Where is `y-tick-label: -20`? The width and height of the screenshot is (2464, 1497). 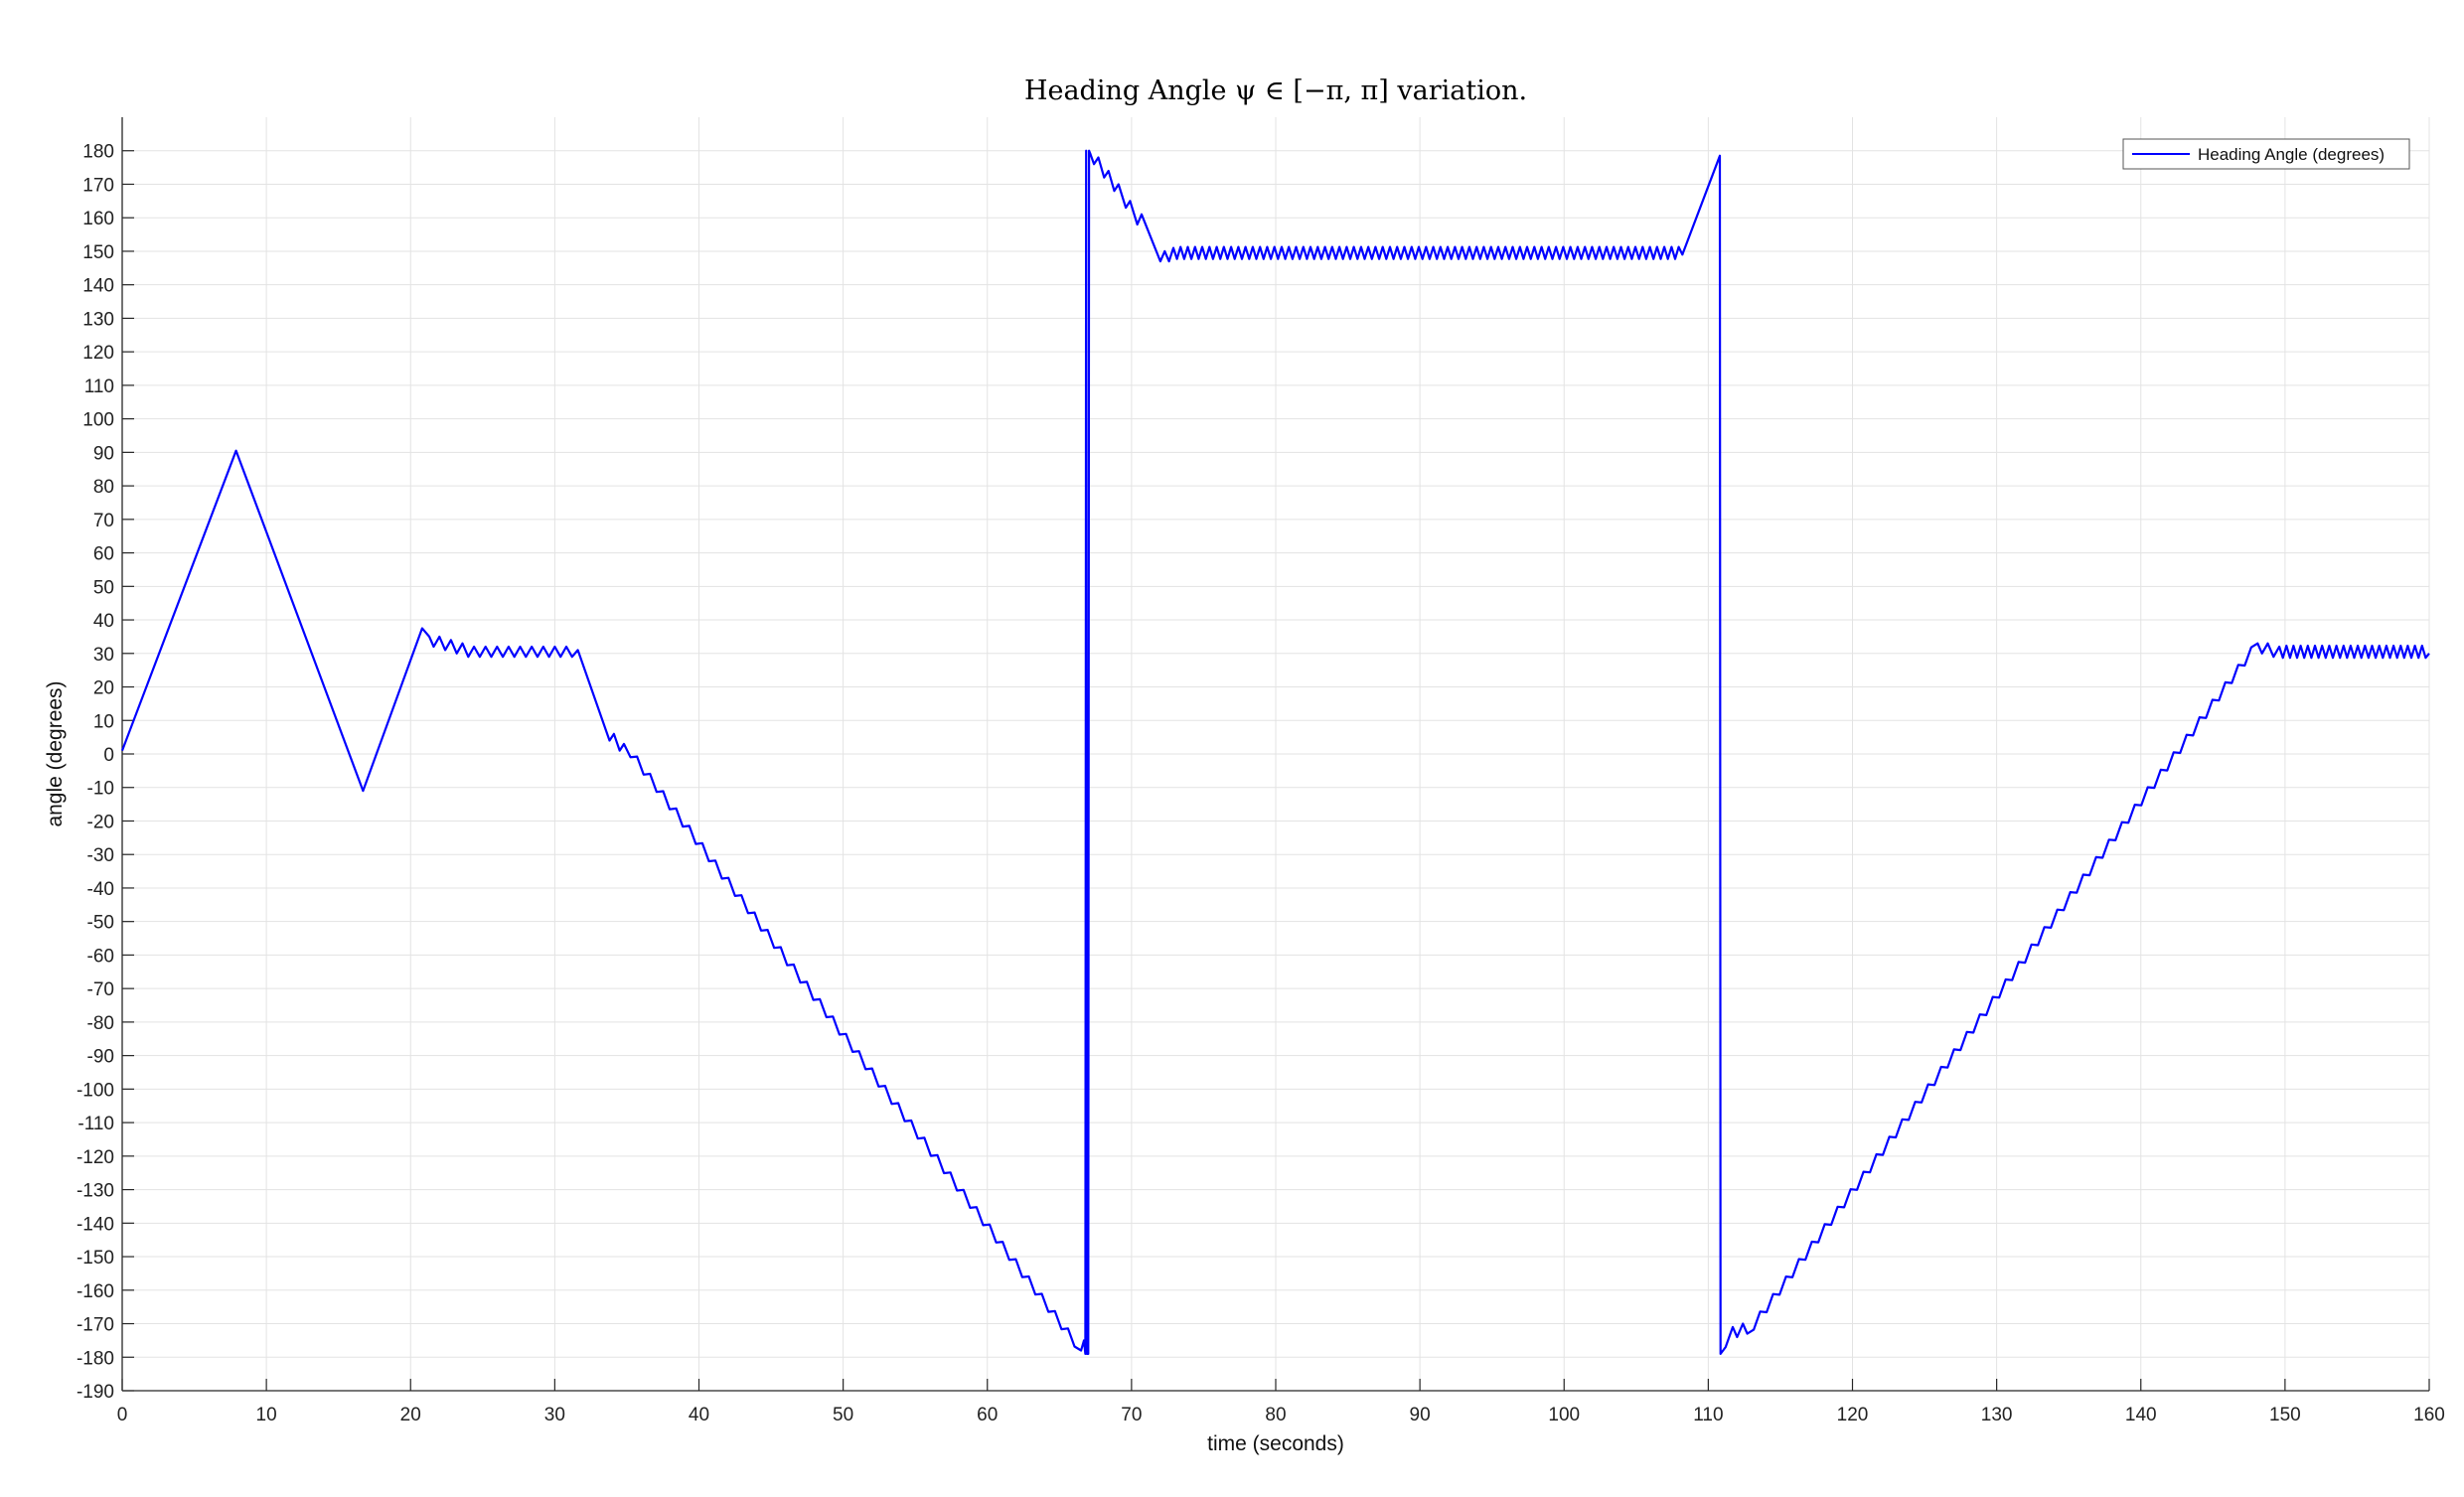 y-tick-label: -20 is located at coordinates (100, 822).